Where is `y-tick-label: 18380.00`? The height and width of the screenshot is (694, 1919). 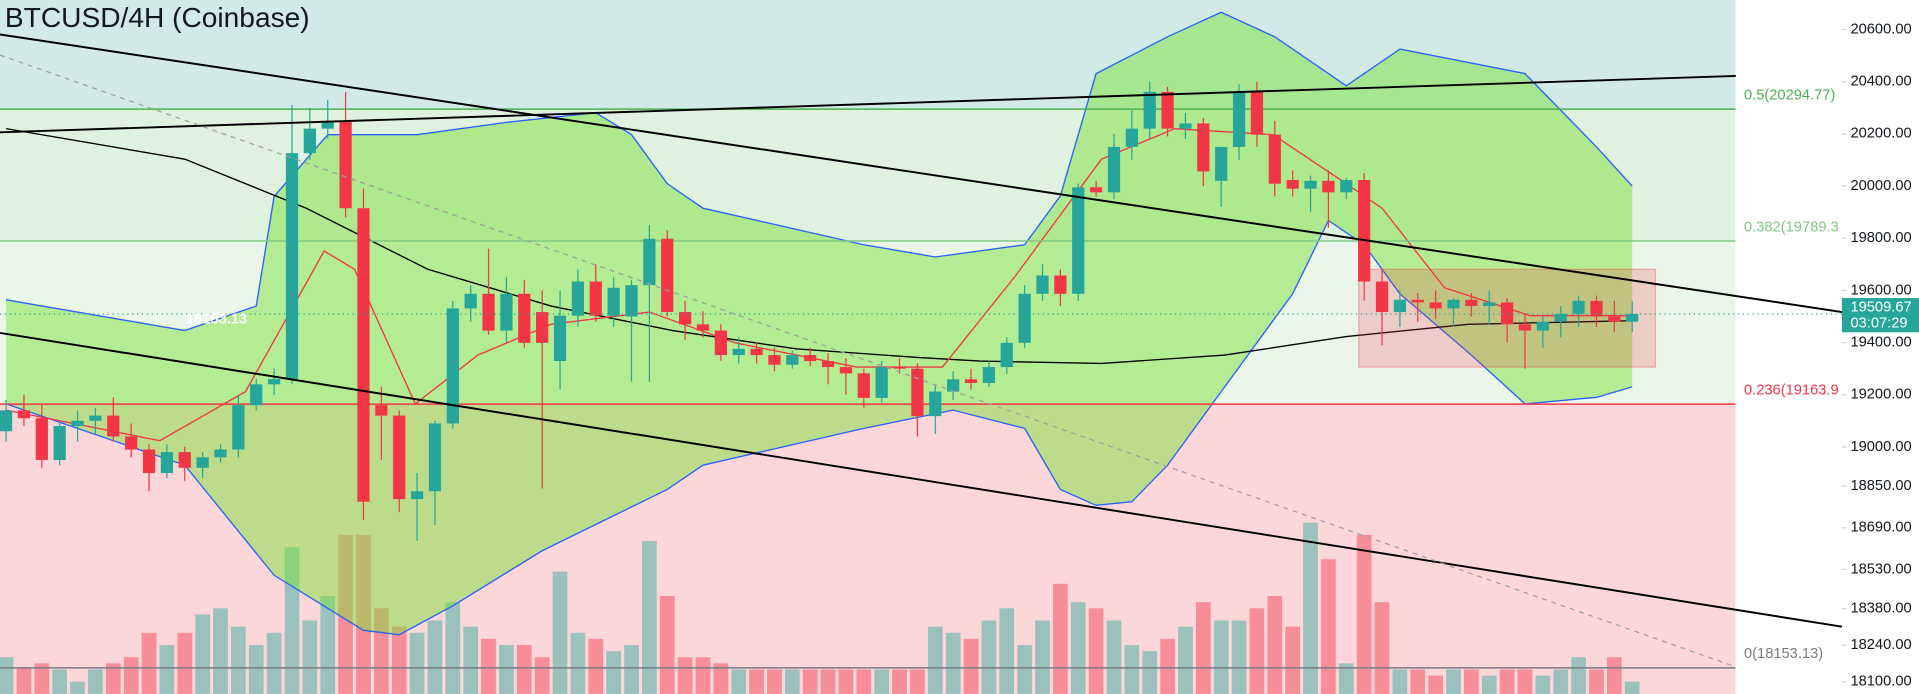 y-tick-label: 18380.00 is located at coordinates (1880, 609).